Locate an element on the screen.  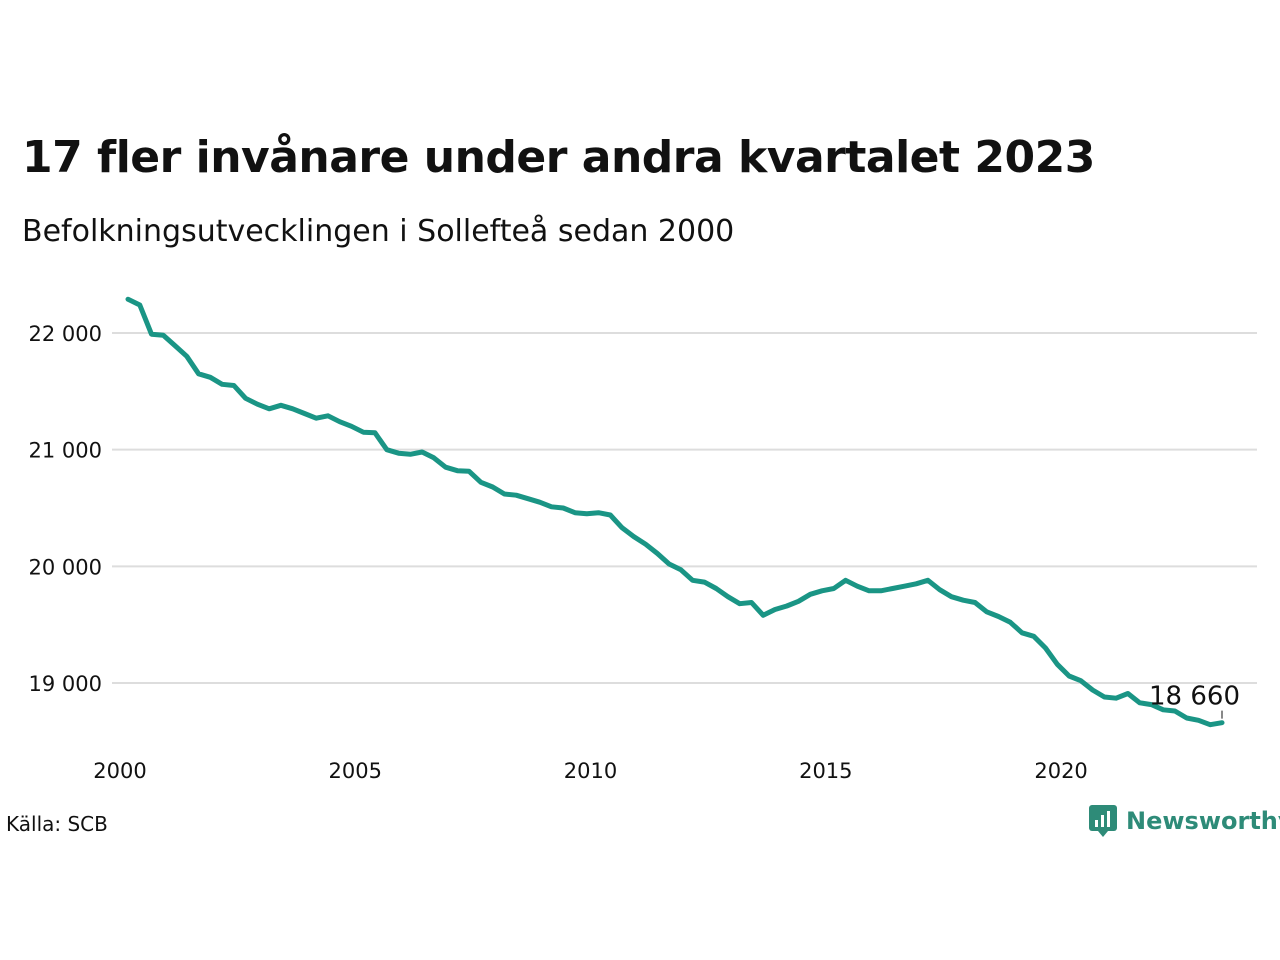
x-axis-ticks: 2000 2005 2010 2015 2020 is located at coordinates (590, 771).